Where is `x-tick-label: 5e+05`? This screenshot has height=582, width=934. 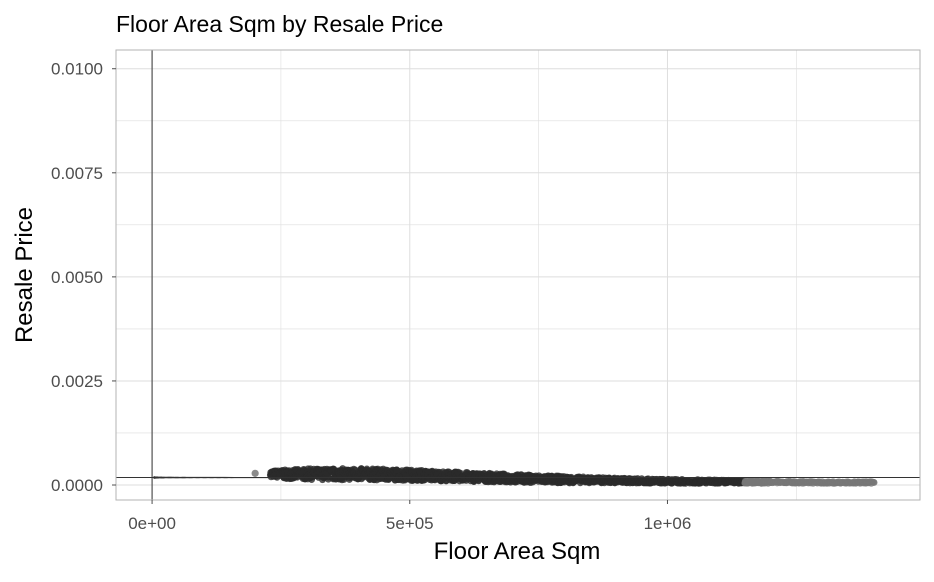 x-tick-label: 5e+05 is located at coordinates (410, 523).